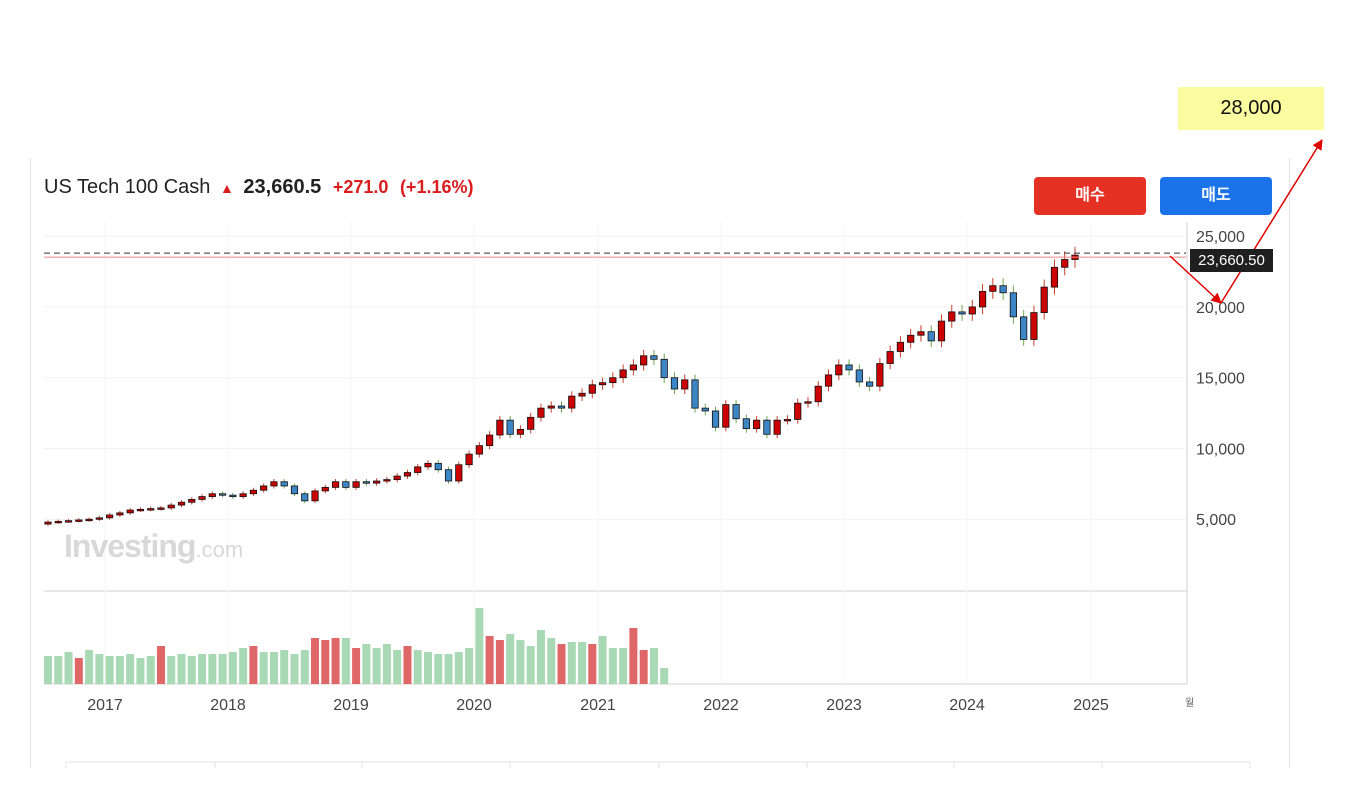 The width and height of the screenshot is (1360, 798). Describe the element at coordinates (1216, 520) in the screenshot. I see `y-tick-label: 5,000` at that location.